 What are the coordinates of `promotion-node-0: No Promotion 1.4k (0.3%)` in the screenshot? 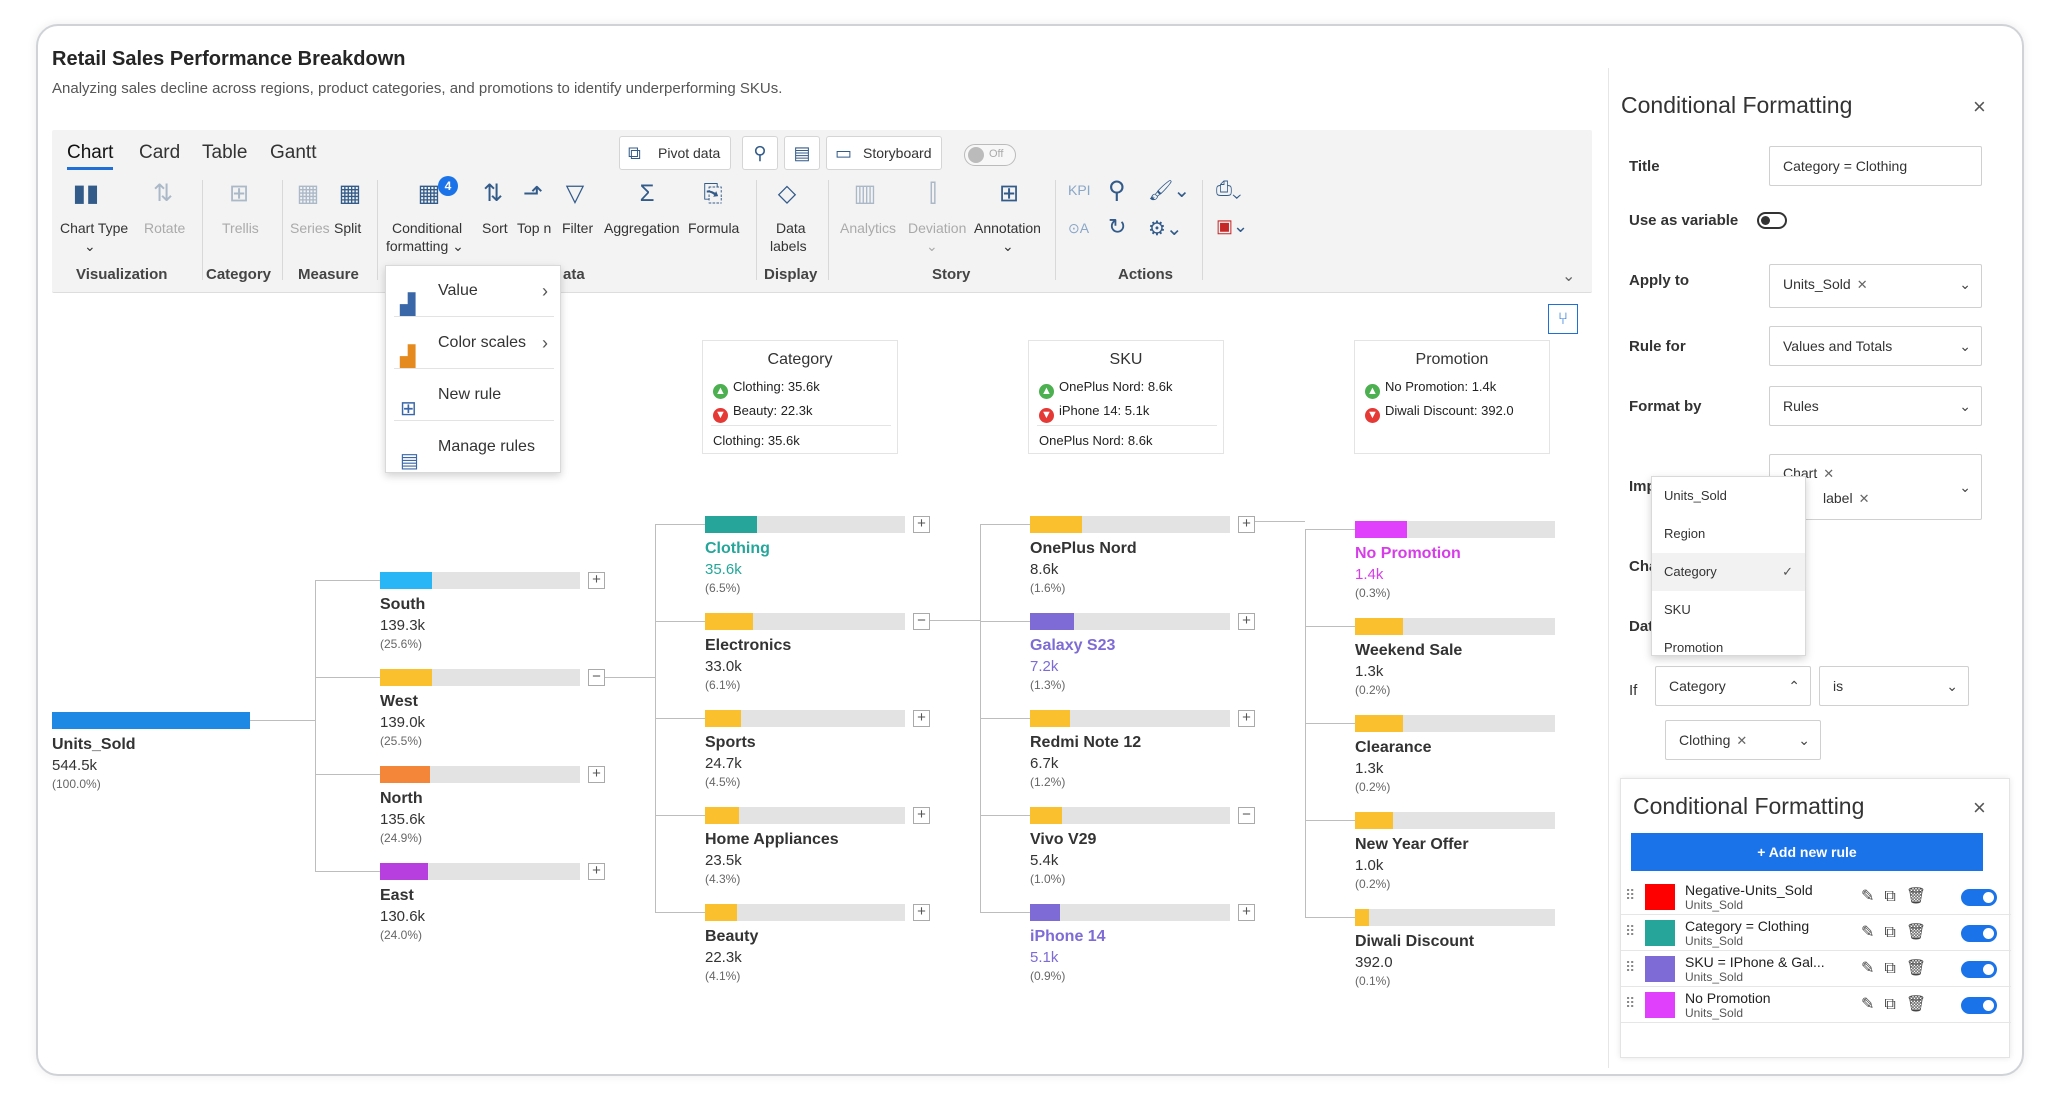 It's located at (1455, 561).